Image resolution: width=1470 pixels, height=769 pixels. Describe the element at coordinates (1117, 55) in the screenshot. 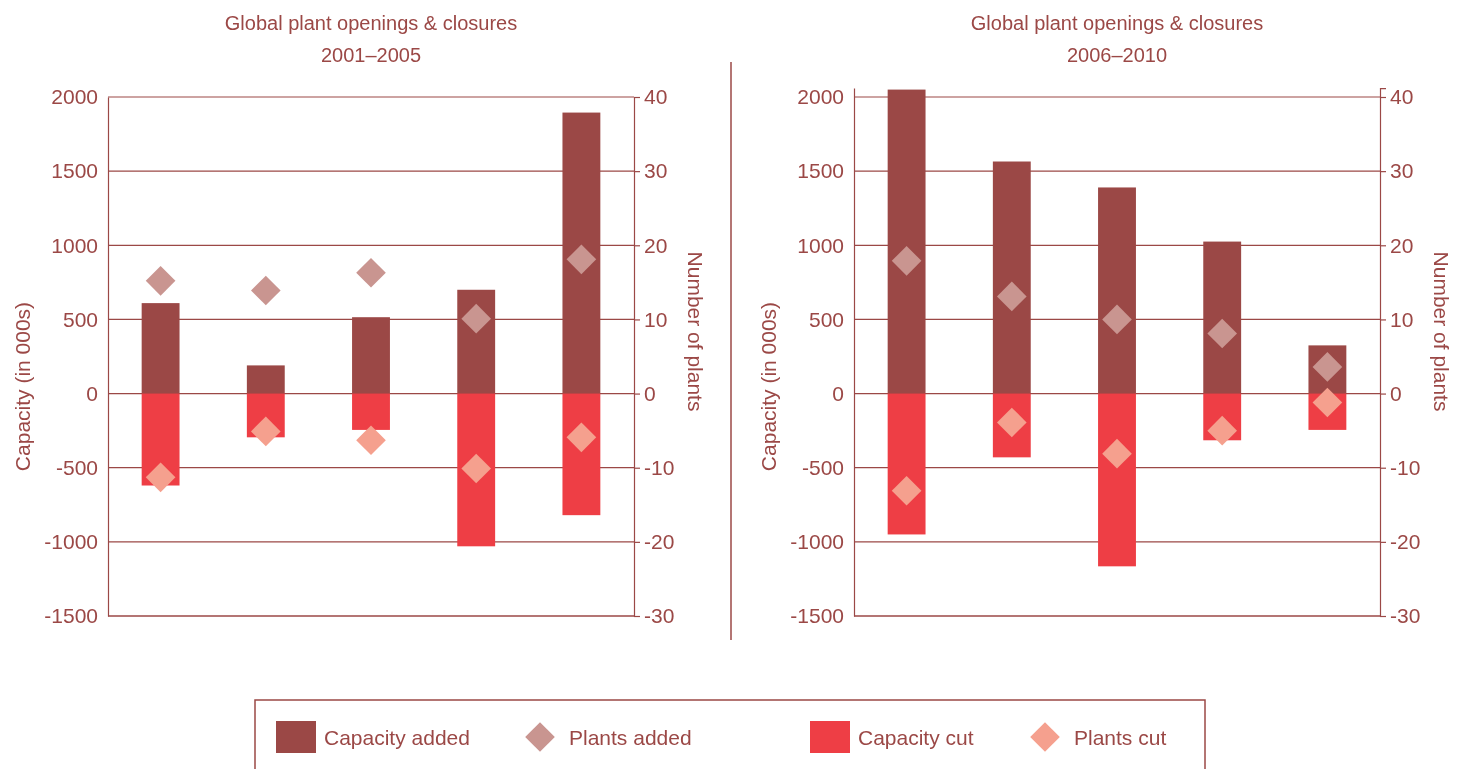

I see `chart-subtitle: 2006–2010` at that location.